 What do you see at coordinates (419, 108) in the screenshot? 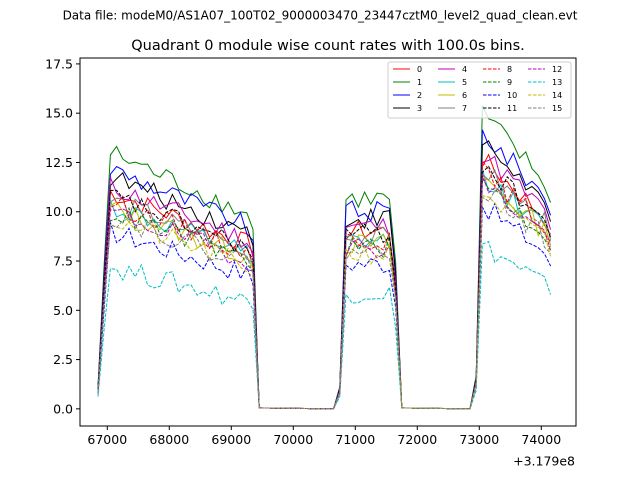
I see `legend-label-3: 3` at bounding box center [419, 108].